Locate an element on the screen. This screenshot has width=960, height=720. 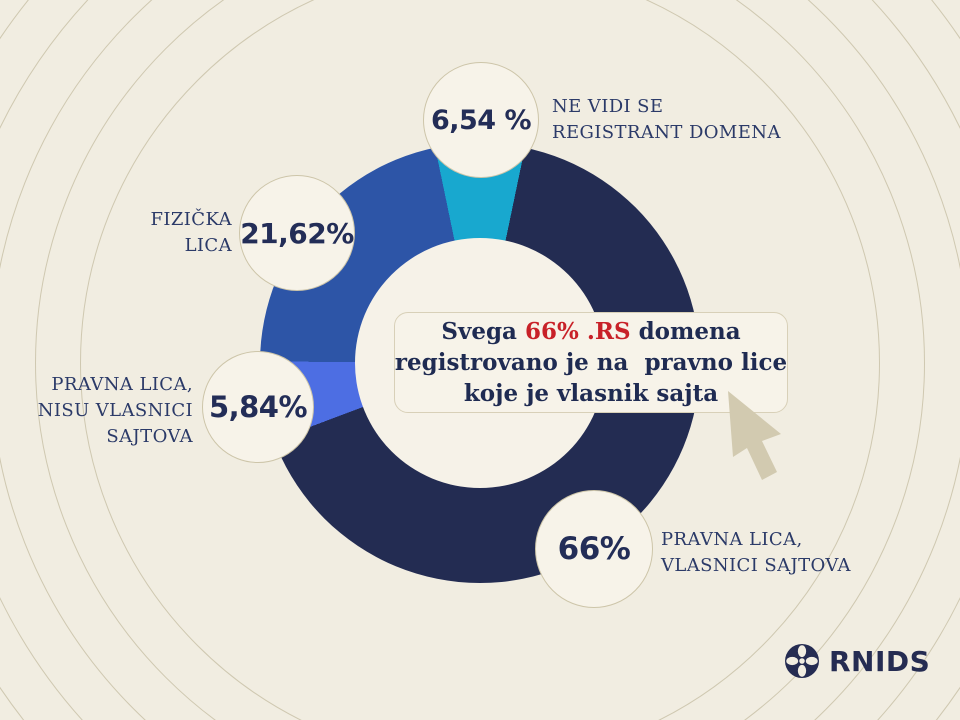
slice-value: 6,54 % is located at coordinates (481, 120).